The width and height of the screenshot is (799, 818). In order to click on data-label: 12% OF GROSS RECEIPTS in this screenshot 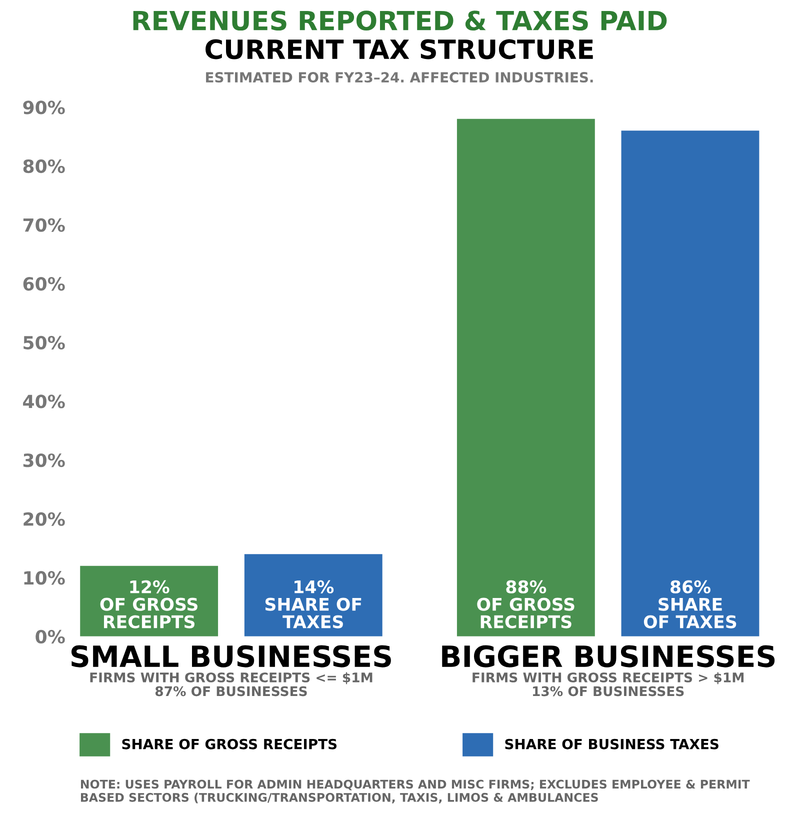, I will do `click(149, 604)`.